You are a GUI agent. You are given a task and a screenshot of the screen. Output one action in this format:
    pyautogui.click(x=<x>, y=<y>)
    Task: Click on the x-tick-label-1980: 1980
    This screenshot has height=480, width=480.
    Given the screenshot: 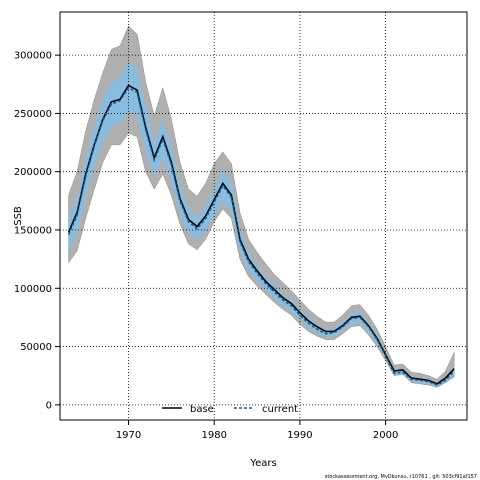 What is the action you would take?
    pyautogui.click(x=214, y=435)
    